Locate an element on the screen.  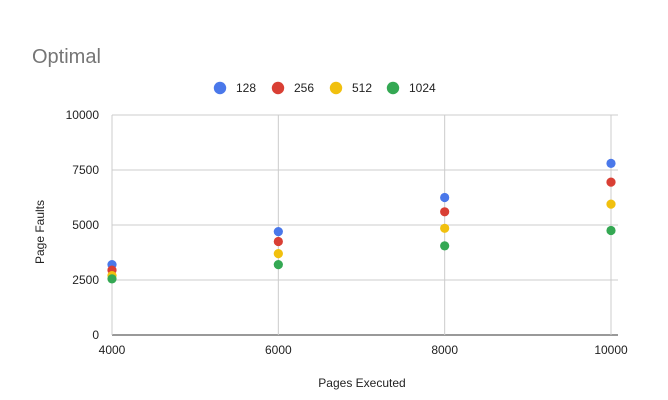
x-tick-label: 10000 is located at coordinates (611, 350).